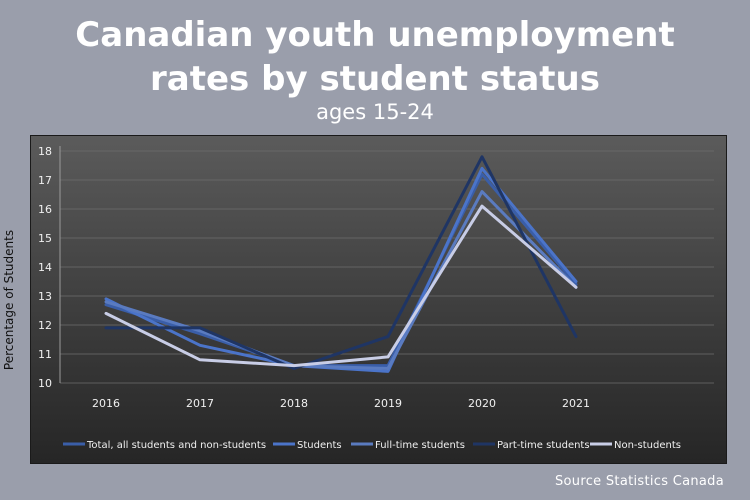 This screenshot has width=750, height=500. I want to click on source-note: Source Statistics Canada, so click(639, 481).